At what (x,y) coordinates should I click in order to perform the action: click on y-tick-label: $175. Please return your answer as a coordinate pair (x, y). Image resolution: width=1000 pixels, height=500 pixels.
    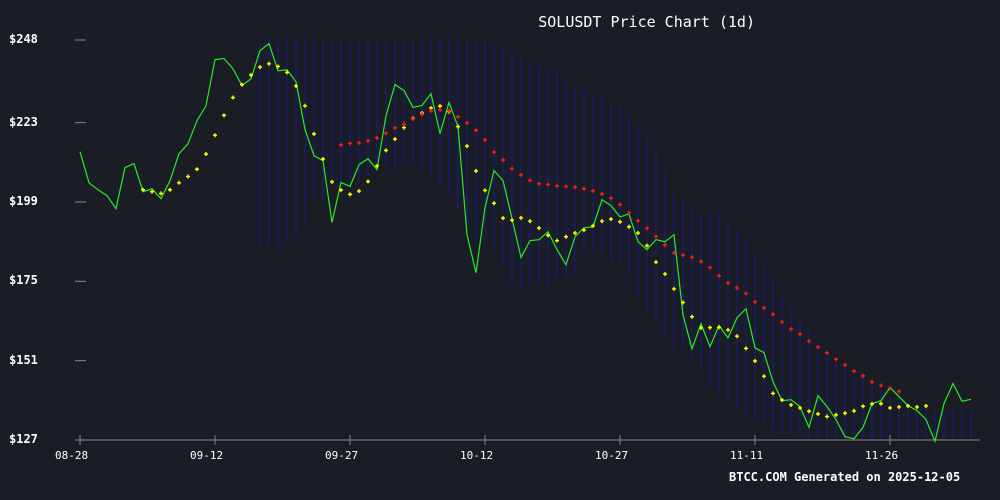
    Looking at the image, I should click on (23, 280).